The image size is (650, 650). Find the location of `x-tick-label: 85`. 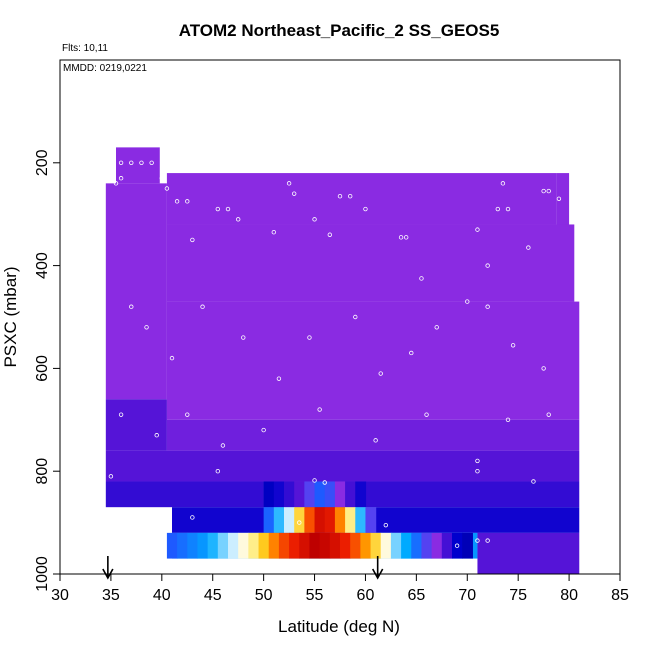

x-tick-label: 85 is located at coordinates (620, 595).